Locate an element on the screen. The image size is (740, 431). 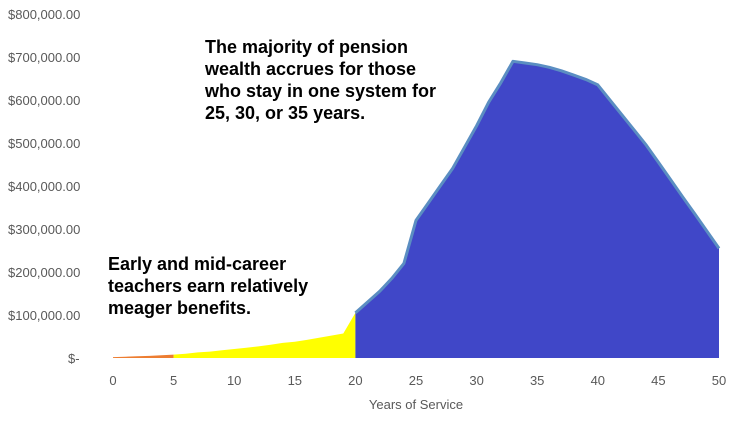
x-tick-label: 25 is located at coordinates (416, 380).